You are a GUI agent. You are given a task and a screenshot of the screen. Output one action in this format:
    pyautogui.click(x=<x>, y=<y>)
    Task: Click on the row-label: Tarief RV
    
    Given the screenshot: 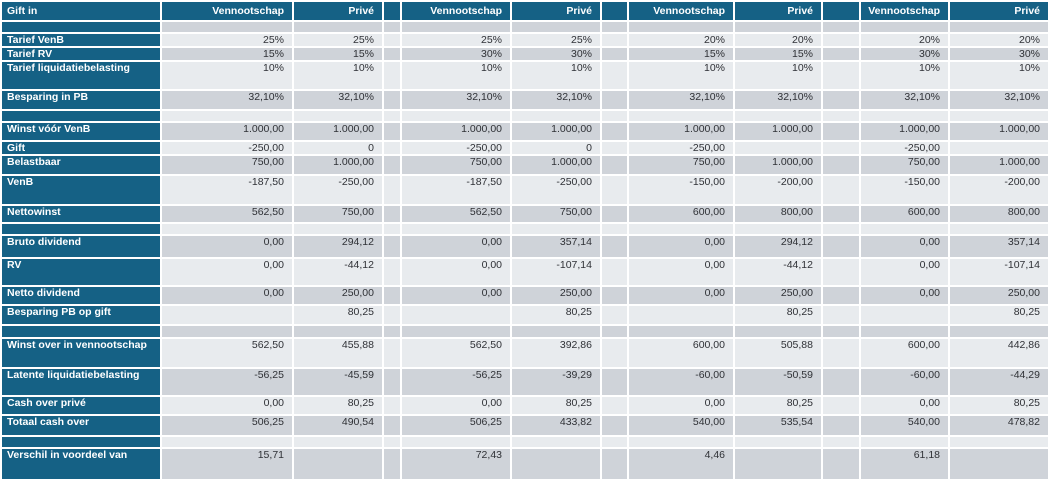 What is the action you would take?
    pyautogui.click(x=81, y=54)
    